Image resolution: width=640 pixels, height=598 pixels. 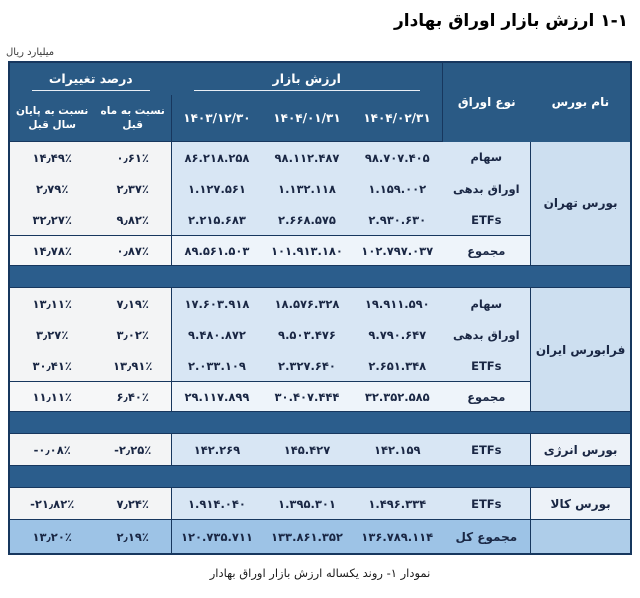 I want to click on pct-vs-year-cell: ۱۳٫۱۱٪, so click(x=52, y=303).